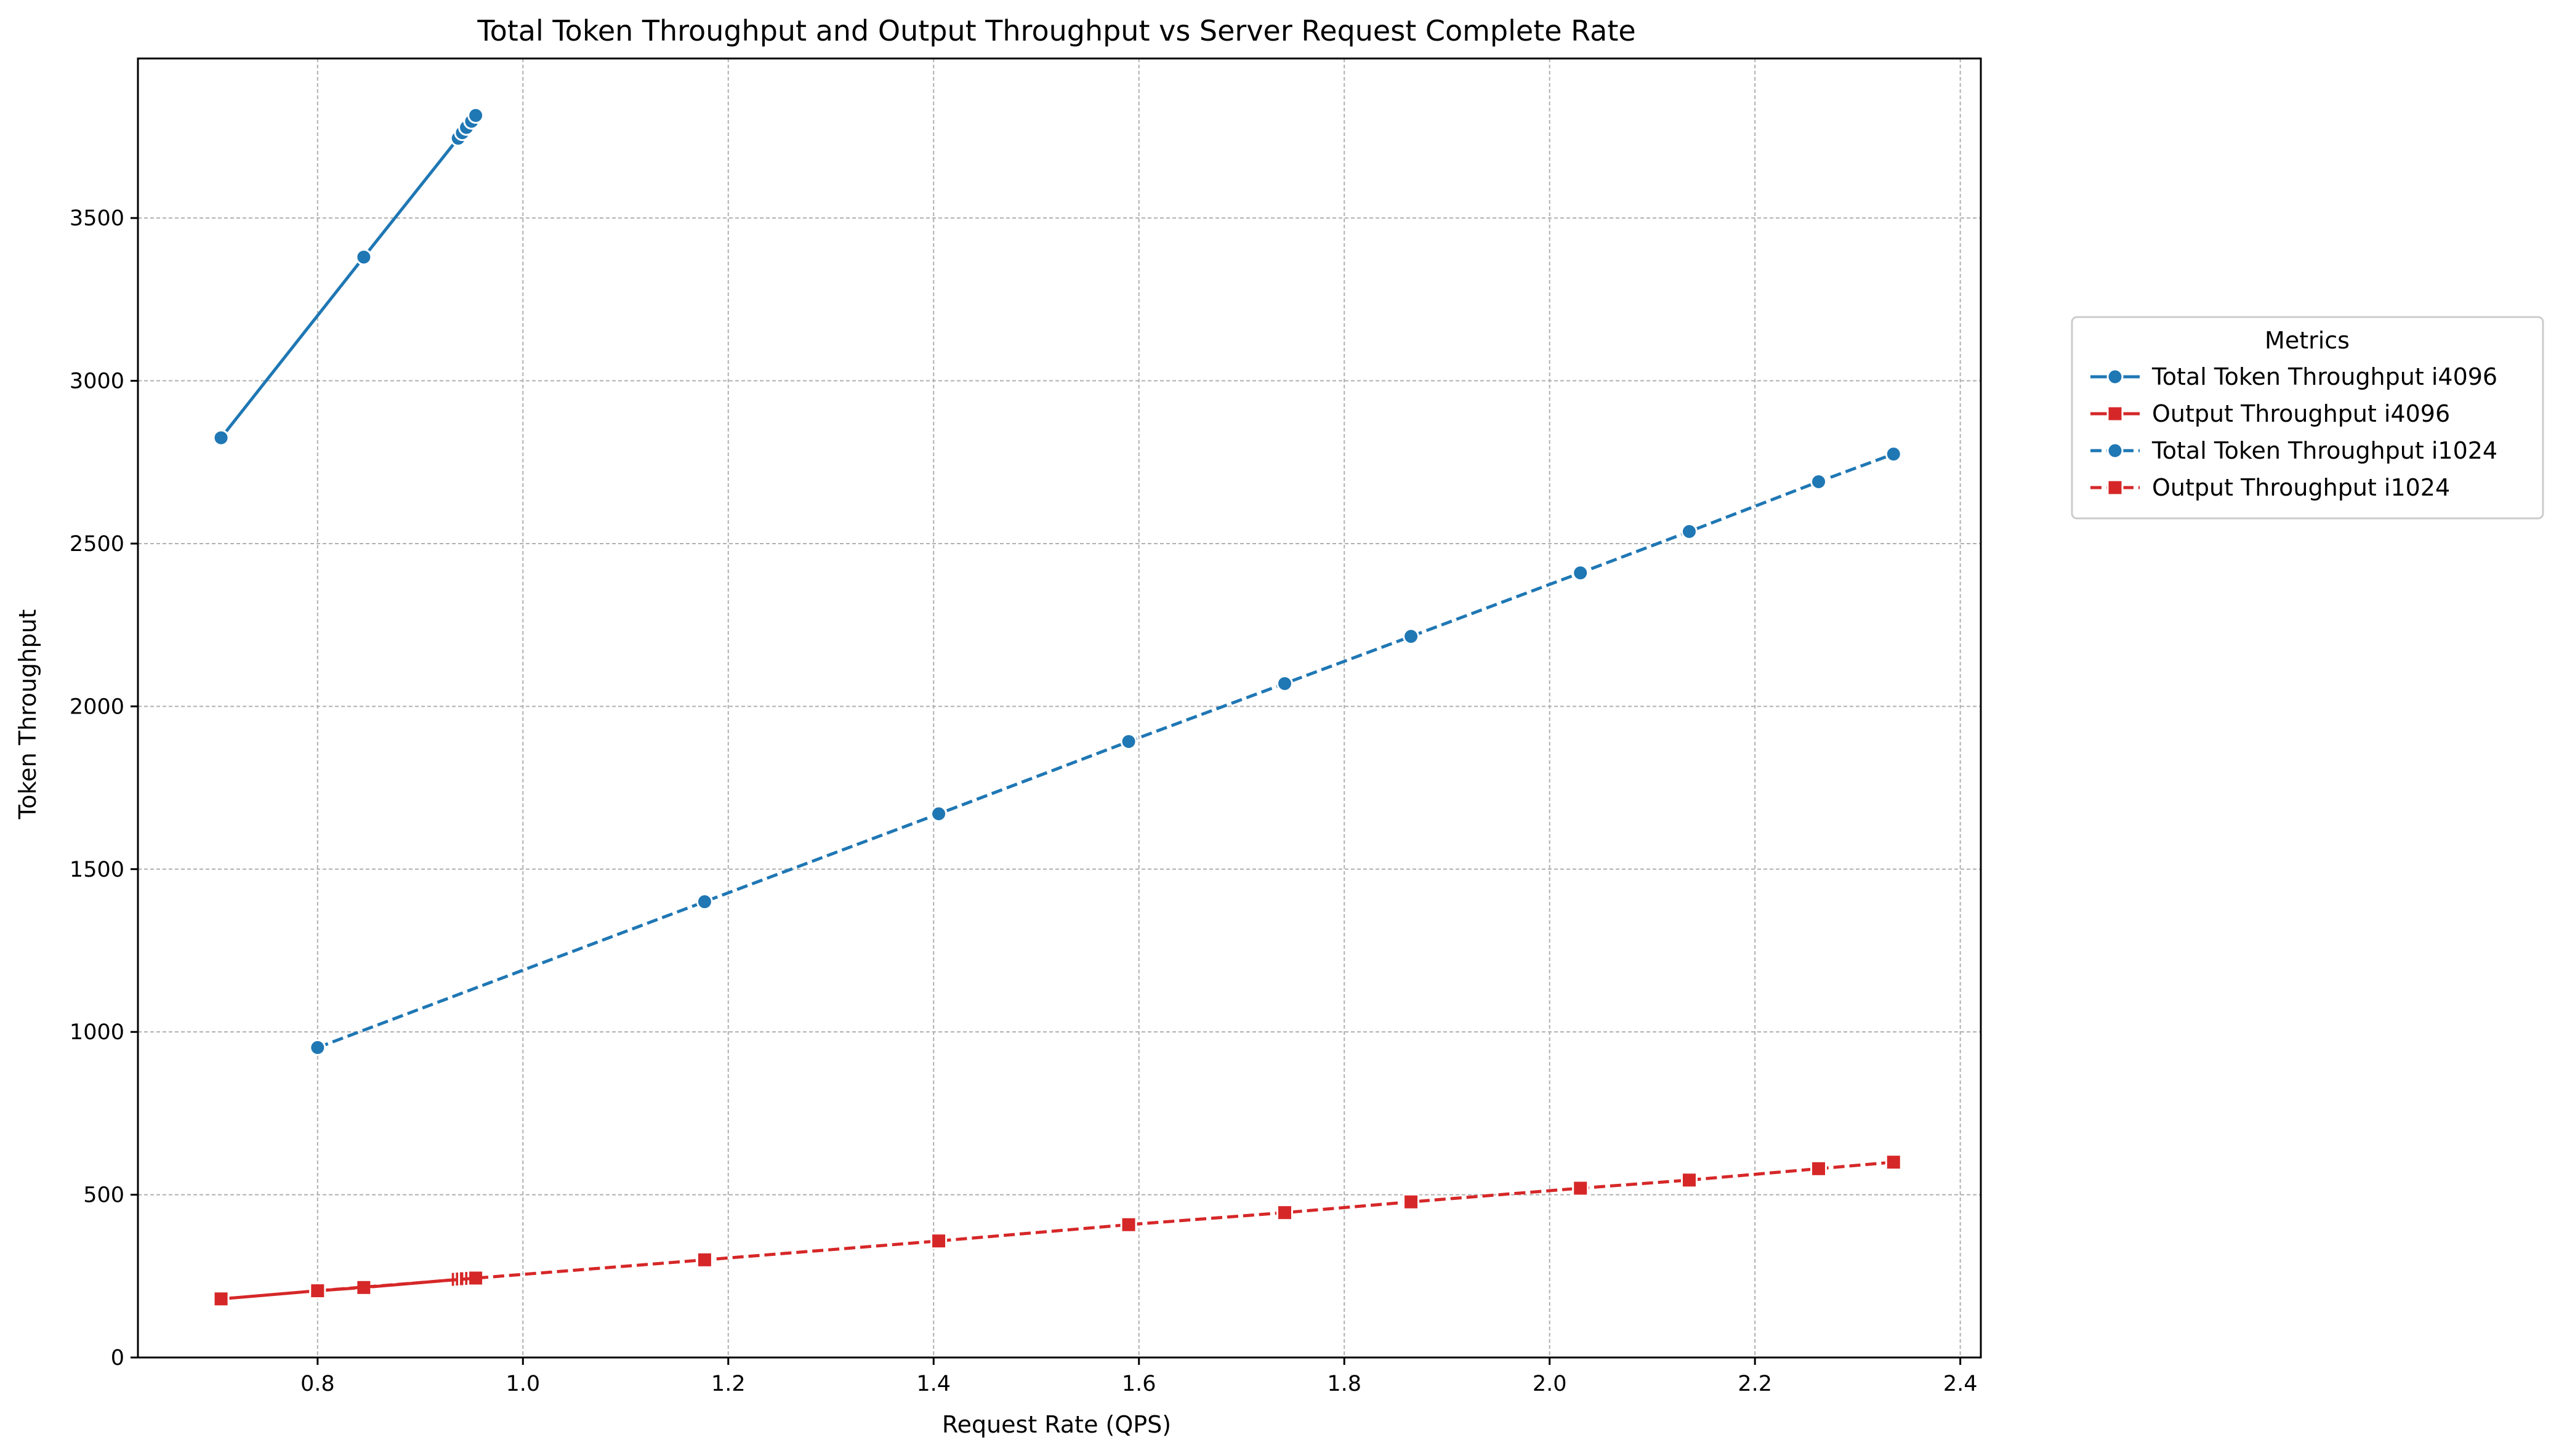 This screenshot has height=1456, width=2559. Describe the element at coordinates (1960, 1384) in the screenshot. I see `x-tick-label: 2.4` at that location.